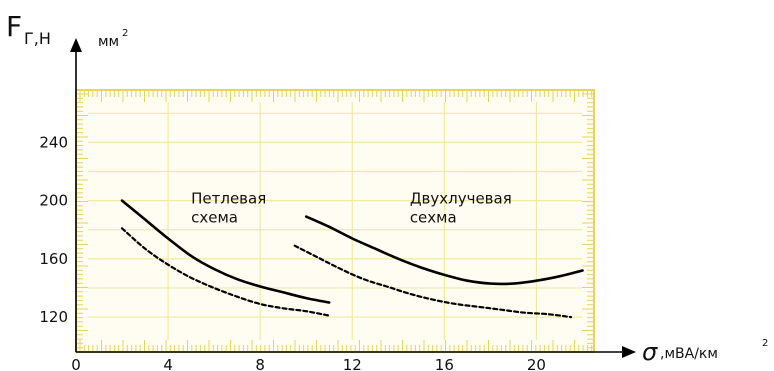  Describe the element at coordinates (76, 363) in the screenshot. I see `x-tick-label: 0` at that location.